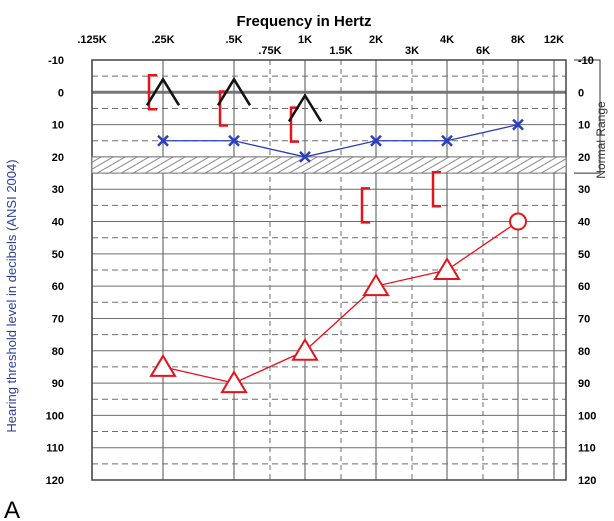 Image resolution: width=614 pixels, height=521 pixels. Describe the element at coordinates (58, 384) in the screenshot. I see `y-tick-label-left: 90` at that location.